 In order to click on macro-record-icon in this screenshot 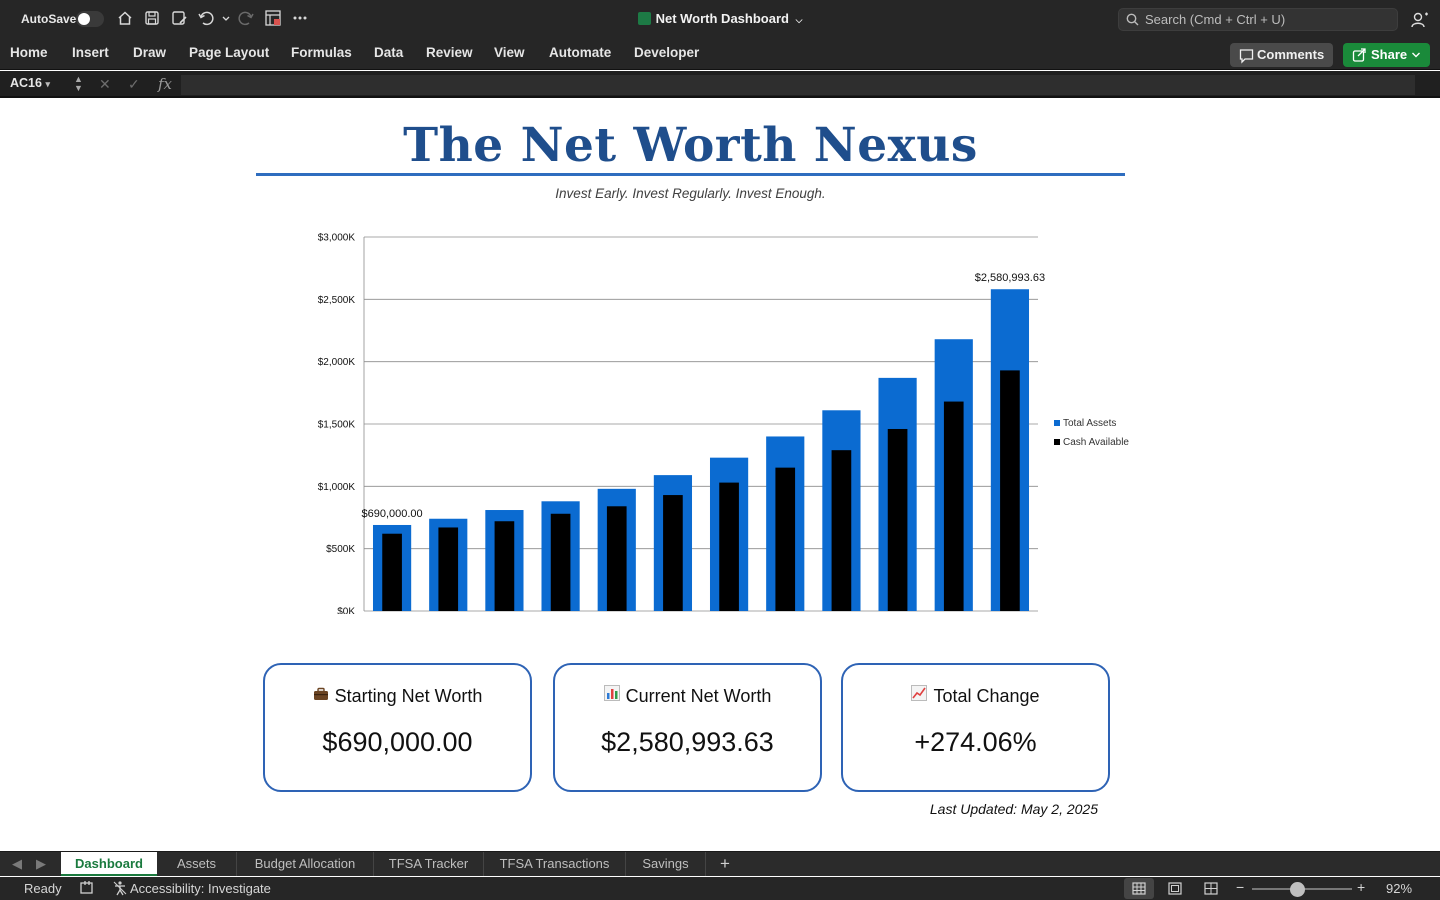, I will do `click(87, 889)`.